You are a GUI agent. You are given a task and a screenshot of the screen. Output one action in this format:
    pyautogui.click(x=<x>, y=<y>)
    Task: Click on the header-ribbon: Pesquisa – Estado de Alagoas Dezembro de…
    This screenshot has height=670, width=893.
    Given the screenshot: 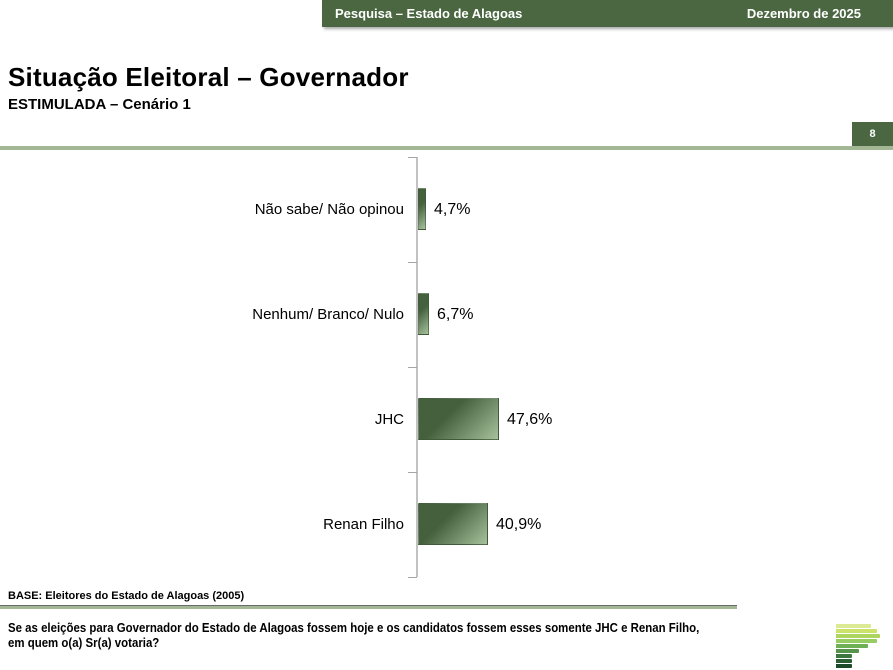 What is the action you would take?
    pyautogui.click(x=607, y=13)
    